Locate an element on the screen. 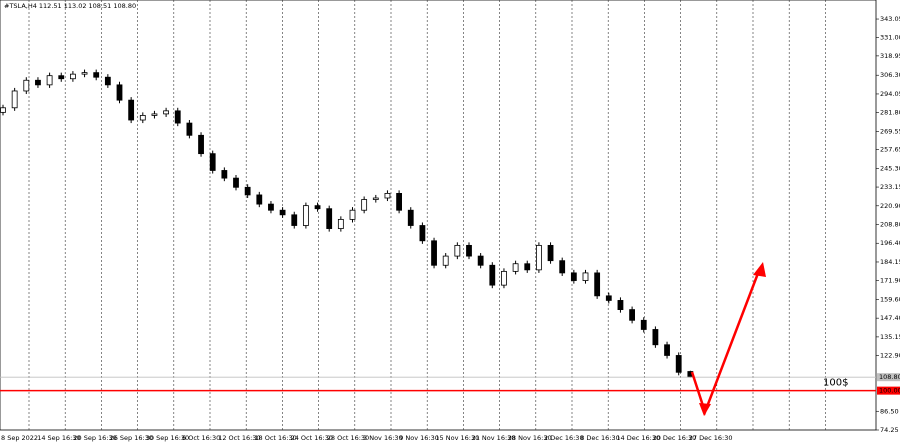 Image resolution: width=900 pixels, height=448 pixels. y-tick-label: 122.90 is located at coordinates (890, 356).